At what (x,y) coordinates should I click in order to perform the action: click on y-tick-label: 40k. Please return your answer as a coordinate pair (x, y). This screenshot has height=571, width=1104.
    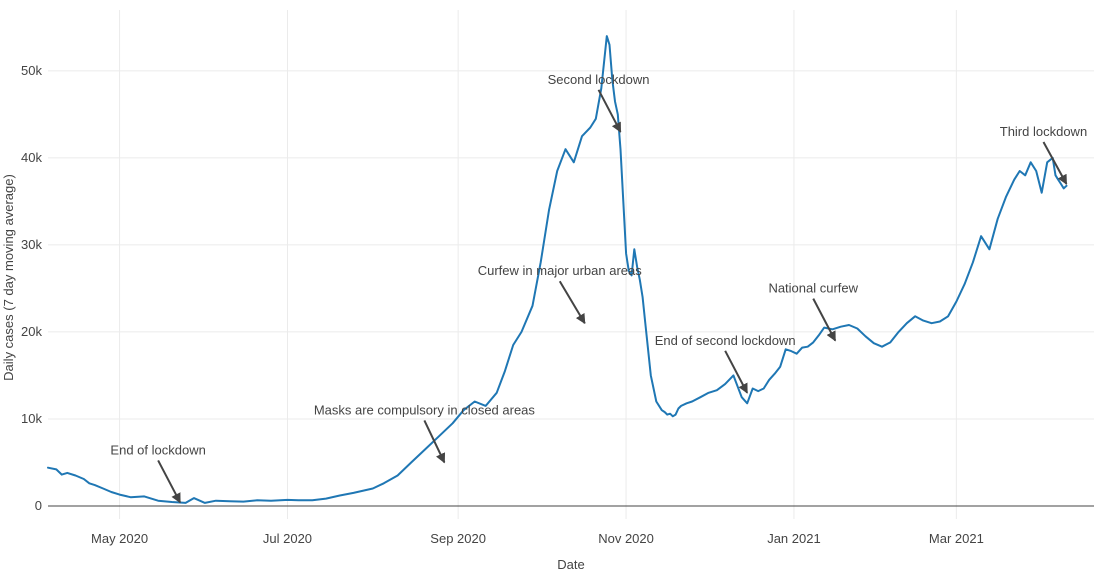
    Looking at the image, I should click on (31, 157).